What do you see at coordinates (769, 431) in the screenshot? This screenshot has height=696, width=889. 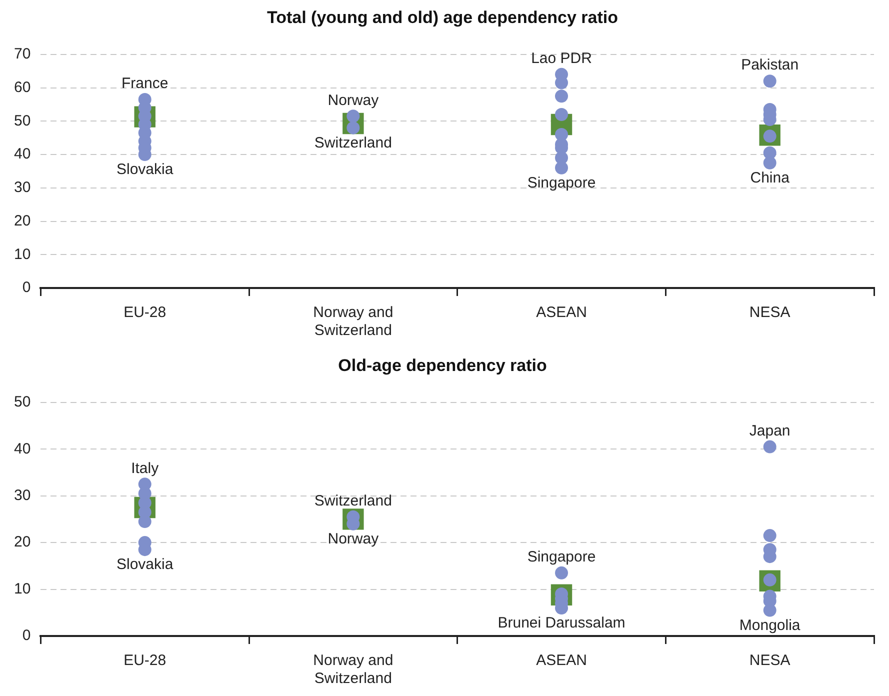 I see `annotation: Japan` at bounding box center [769, 431].